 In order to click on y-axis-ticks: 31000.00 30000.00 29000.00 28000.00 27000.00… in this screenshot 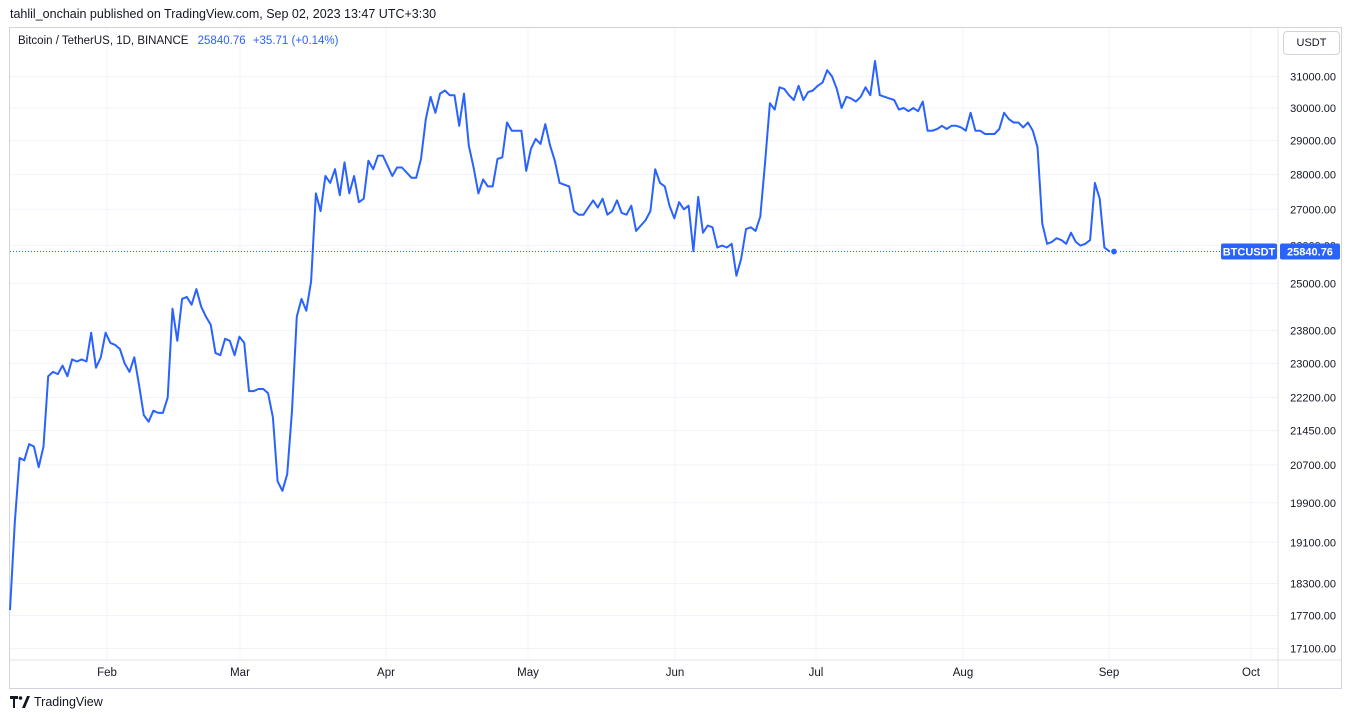, I will do `click(1313, 363)`.